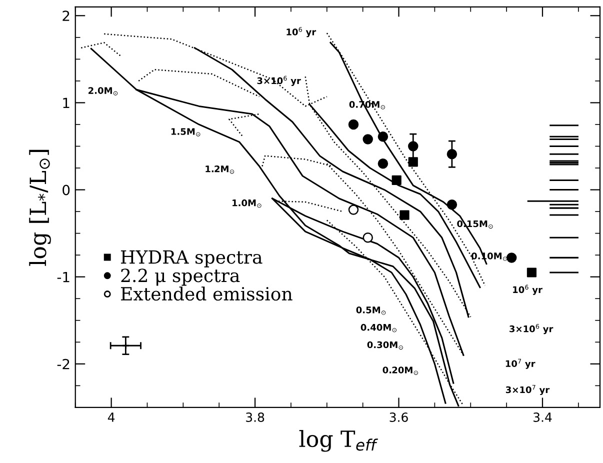 Image resolution: width=603 pixels, height=463 pixels. What do you see at coordinates (66, 190) in the screenshot?
I see `y-tick-label: 0` at bounding box center [66, 190].